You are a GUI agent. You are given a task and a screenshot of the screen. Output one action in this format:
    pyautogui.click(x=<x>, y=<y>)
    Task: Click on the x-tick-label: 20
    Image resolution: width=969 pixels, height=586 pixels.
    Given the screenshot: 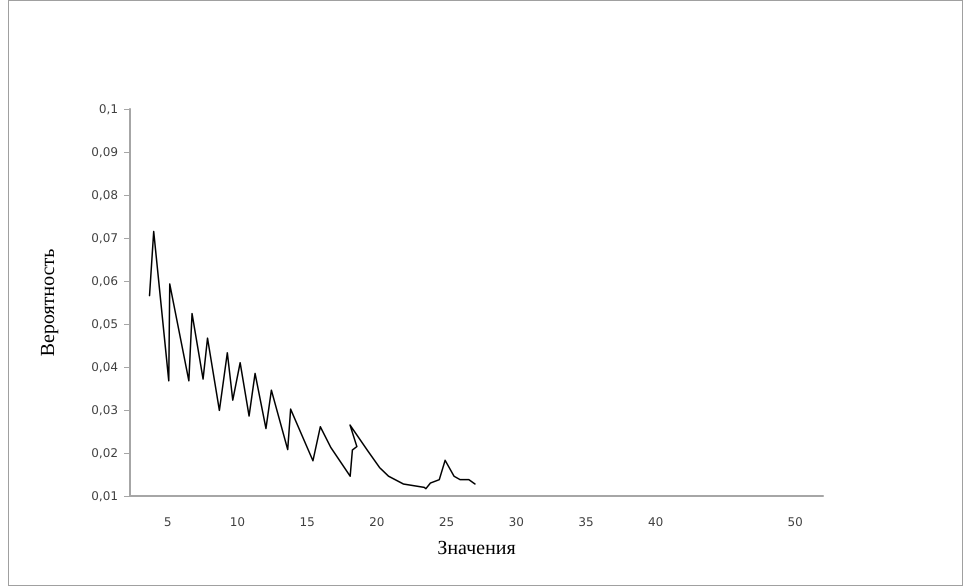 What is the action you would take?
    pyautogui.click(x=376, y=522)
    